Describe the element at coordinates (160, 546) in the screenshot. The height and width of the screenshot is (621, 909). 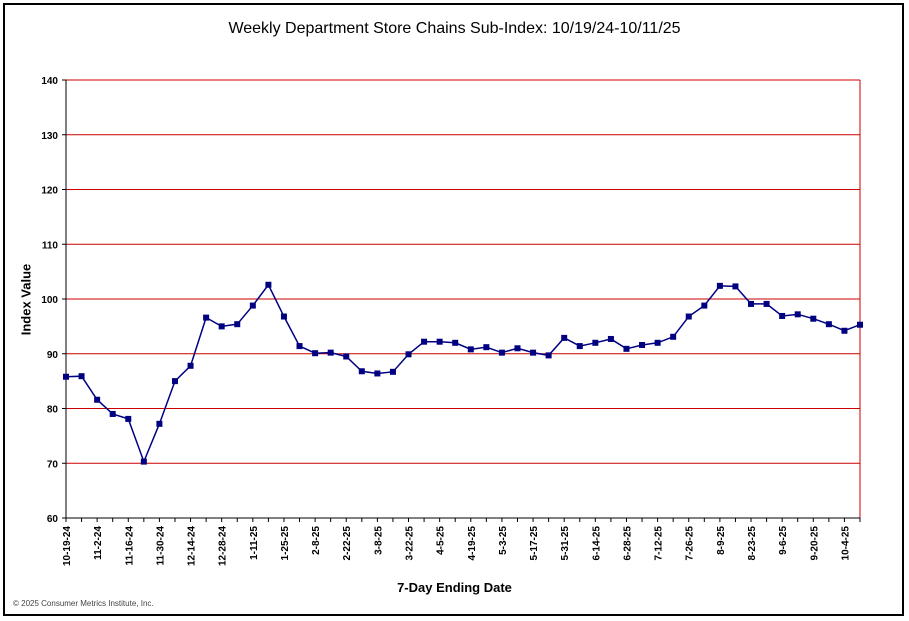
I see `x-tick-label: 11-30-24` at that location.